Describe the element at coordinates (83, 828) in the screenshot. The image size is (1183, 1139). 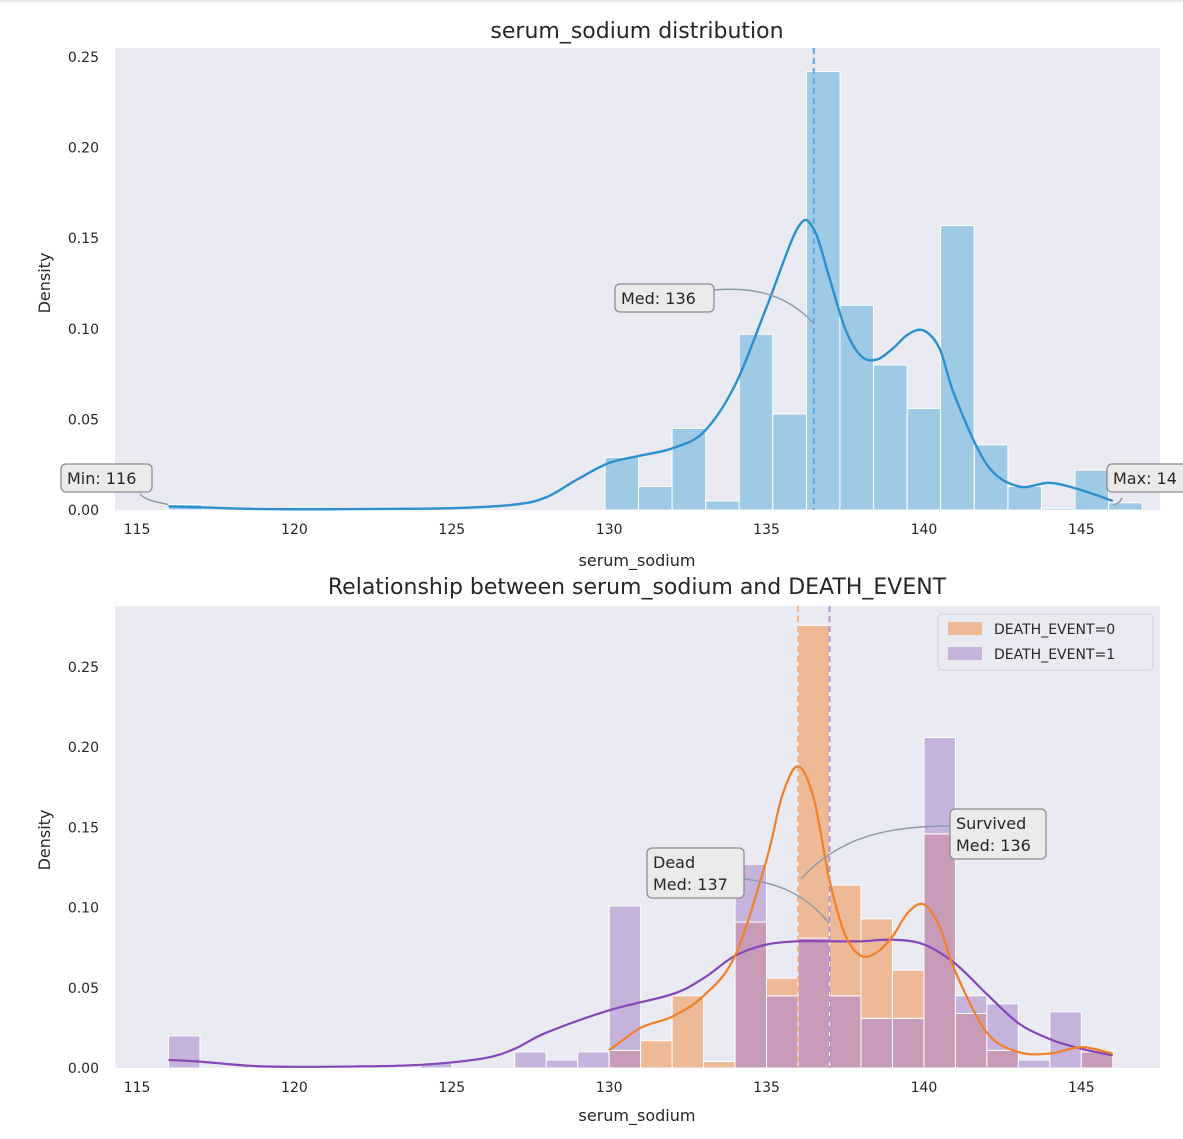
I see `chart2-ytick-0.15: 0.15` at that location.